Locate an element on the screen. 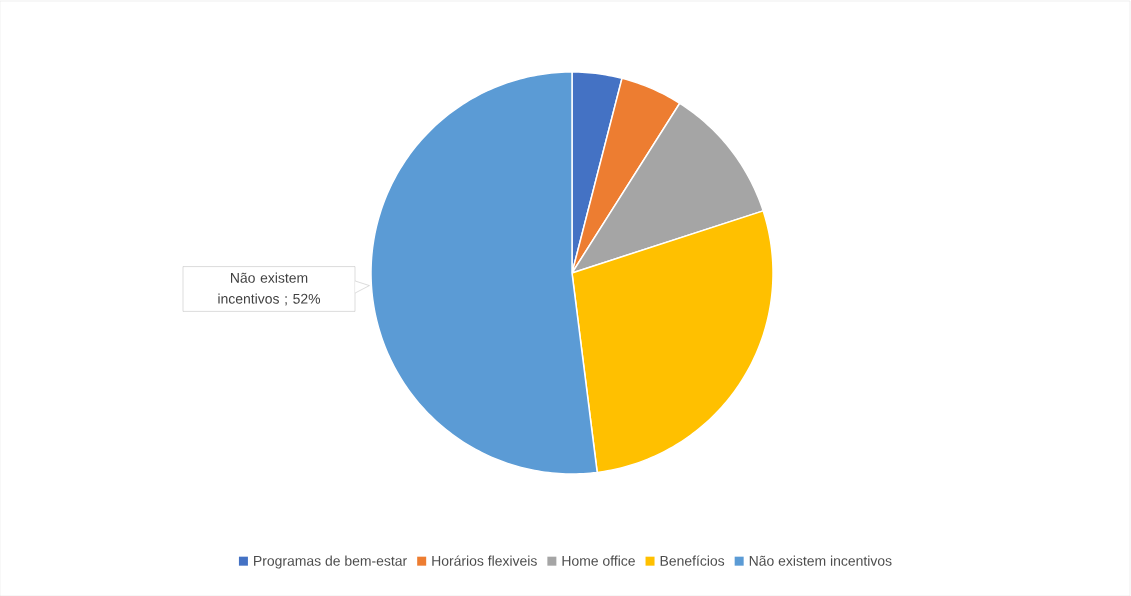 The width and height of the screenshot is (1131, 596). legend-label: Home office is located at coordinates (598, 560).